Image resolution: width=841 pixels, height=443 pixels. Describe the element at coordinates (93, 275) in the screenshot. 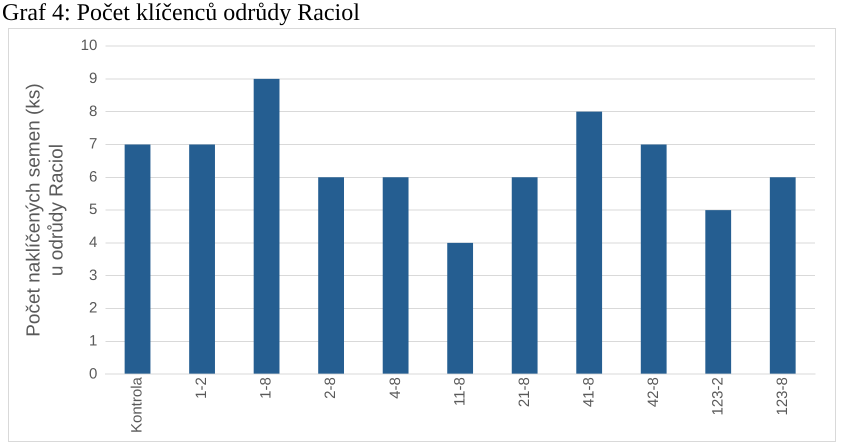

I see `y-tick-label: 3` at that location.